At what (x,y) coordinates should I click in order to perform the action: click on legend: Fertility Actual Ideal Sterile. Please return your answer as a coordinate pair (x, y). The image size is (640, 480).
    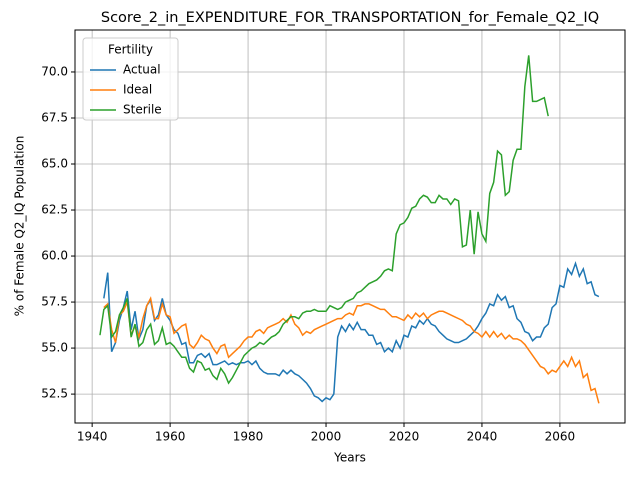
    Looking at the image, I should click on (130, 79).